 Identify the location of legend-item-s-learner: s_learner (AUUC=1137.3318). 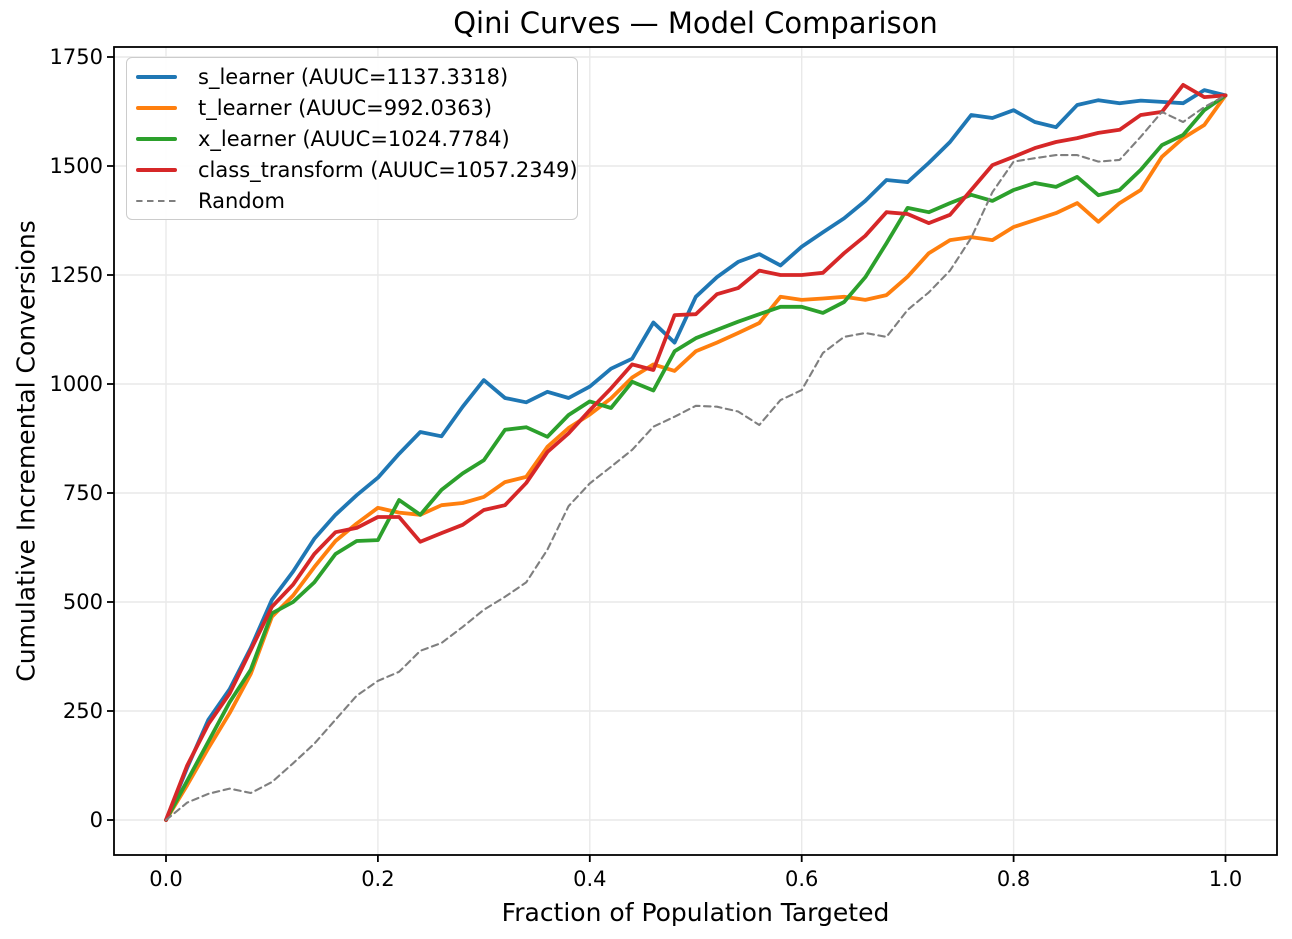
(356, 76).